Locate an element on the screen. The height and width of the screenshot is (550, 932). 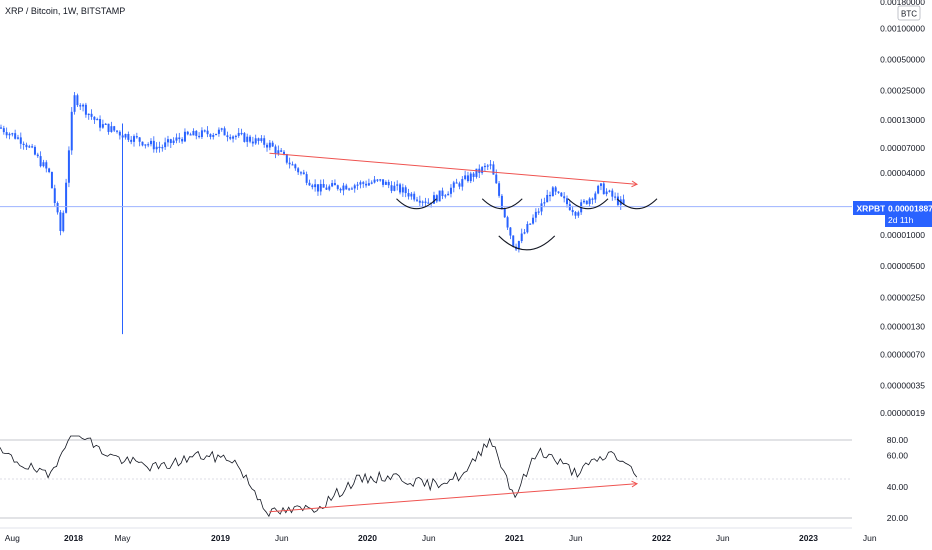
price-tag-value: 0.00001887 is located at coordinates (910, 209).